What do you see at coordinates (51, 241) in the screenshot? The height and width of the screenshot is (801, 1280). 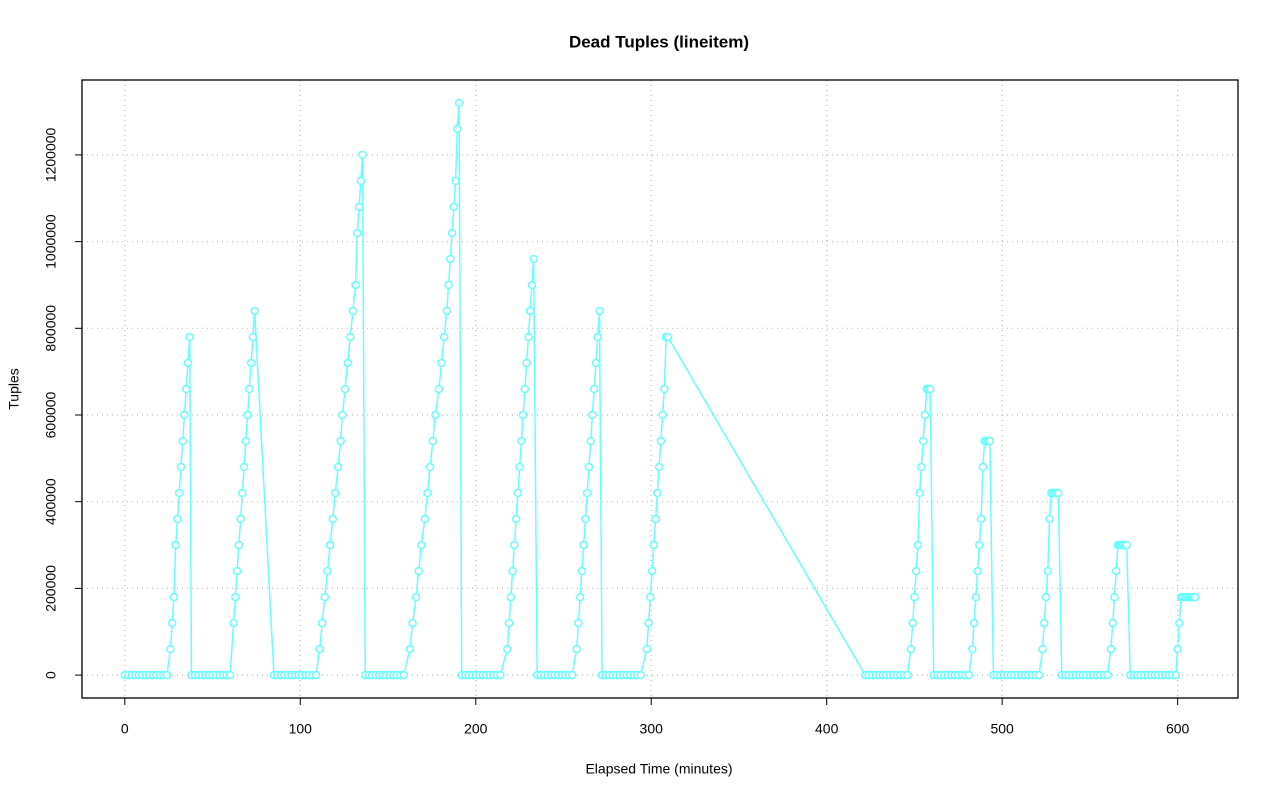 I see `y-tick-label: 1000000` at bounding box center [51, 241].